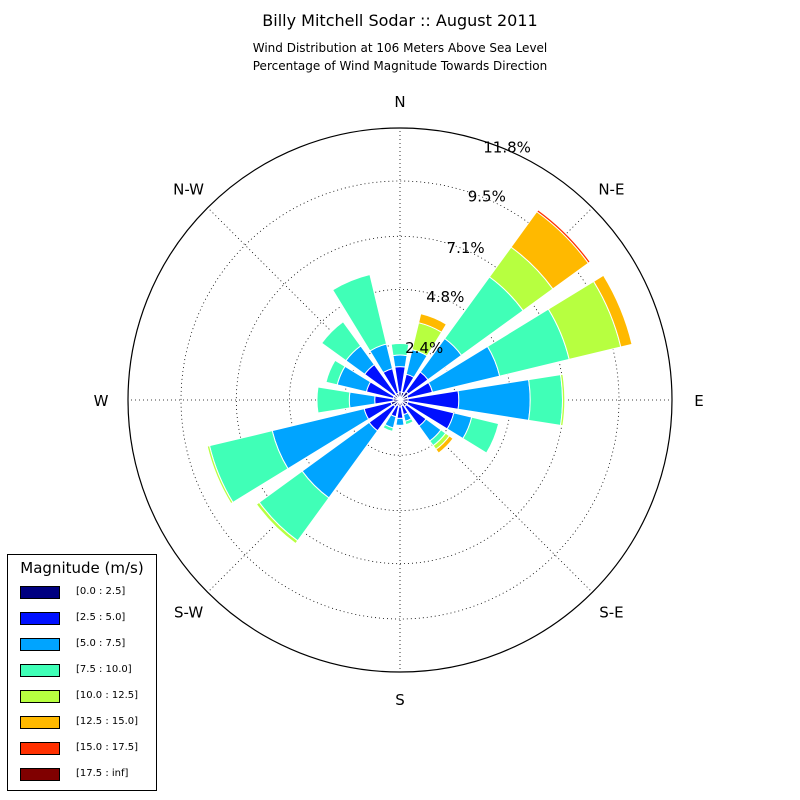 This screenshot has height=800, width=800. I want to click on direction-label: S-E, so click(611, 612).